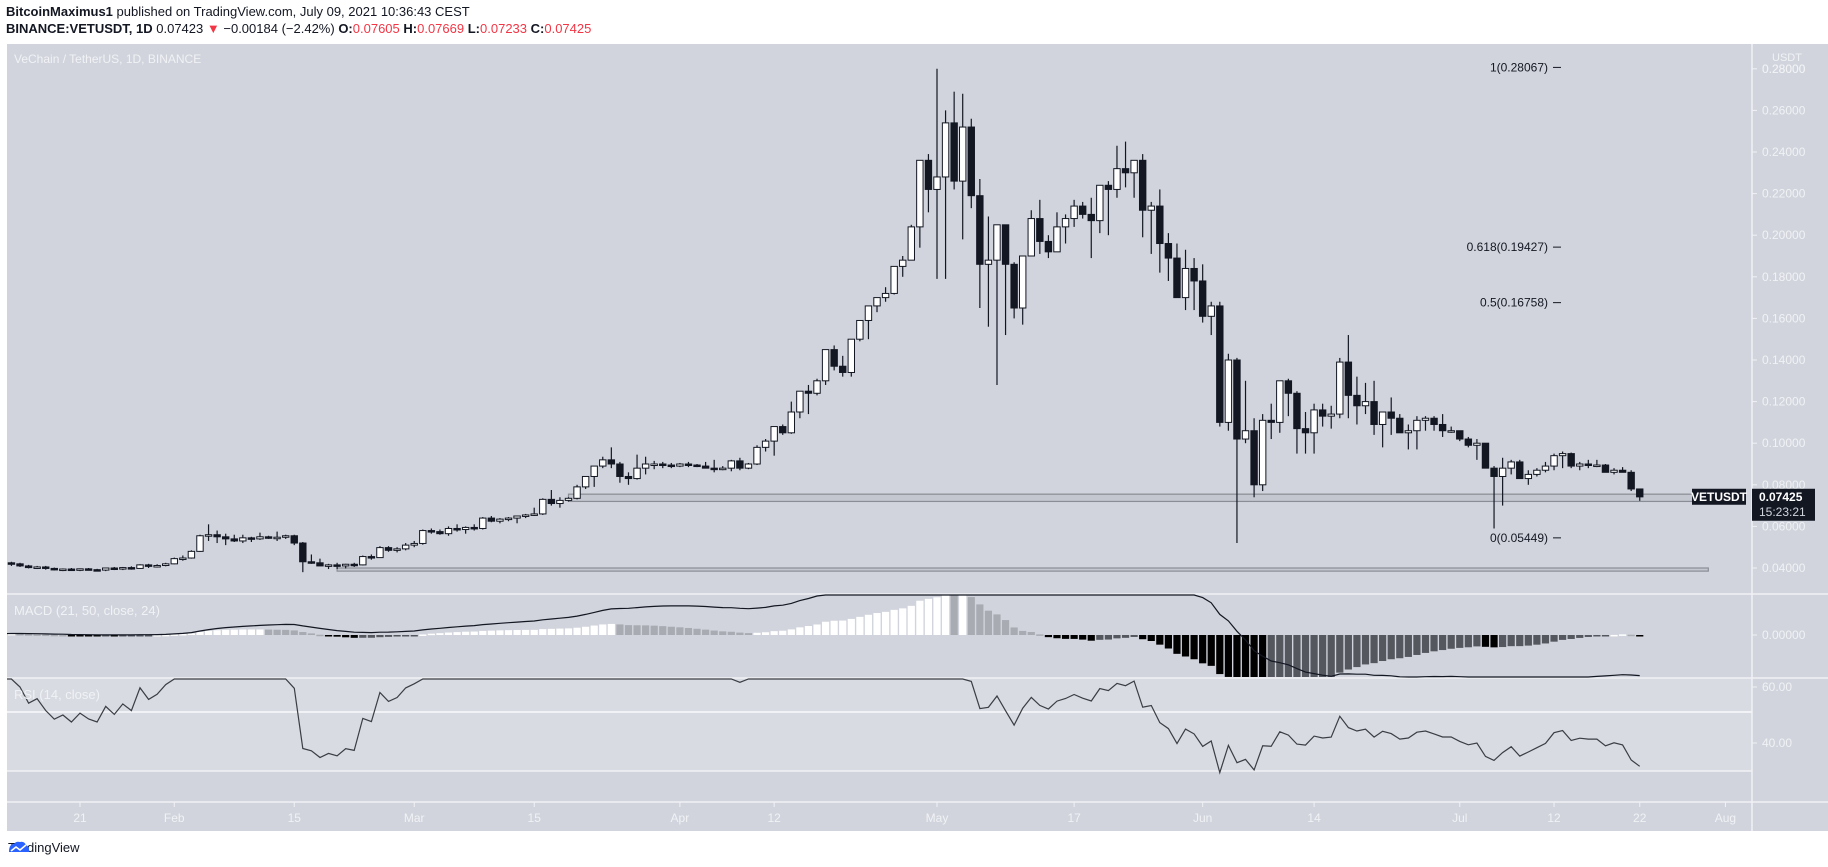 The height and width of the screenshot is (867, 1828). Describe the element at coordinates (1519, 67) in the screenshot. I see `fib-level-label: 1(0.28067)` at that location.